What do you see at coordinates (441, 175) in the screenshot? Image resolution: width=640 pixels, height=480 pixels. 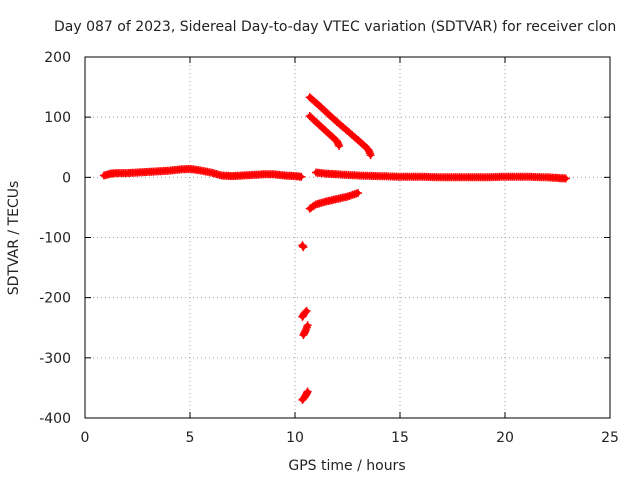 I see `series-segment-baseline-late` at bounding box center [441, 175].